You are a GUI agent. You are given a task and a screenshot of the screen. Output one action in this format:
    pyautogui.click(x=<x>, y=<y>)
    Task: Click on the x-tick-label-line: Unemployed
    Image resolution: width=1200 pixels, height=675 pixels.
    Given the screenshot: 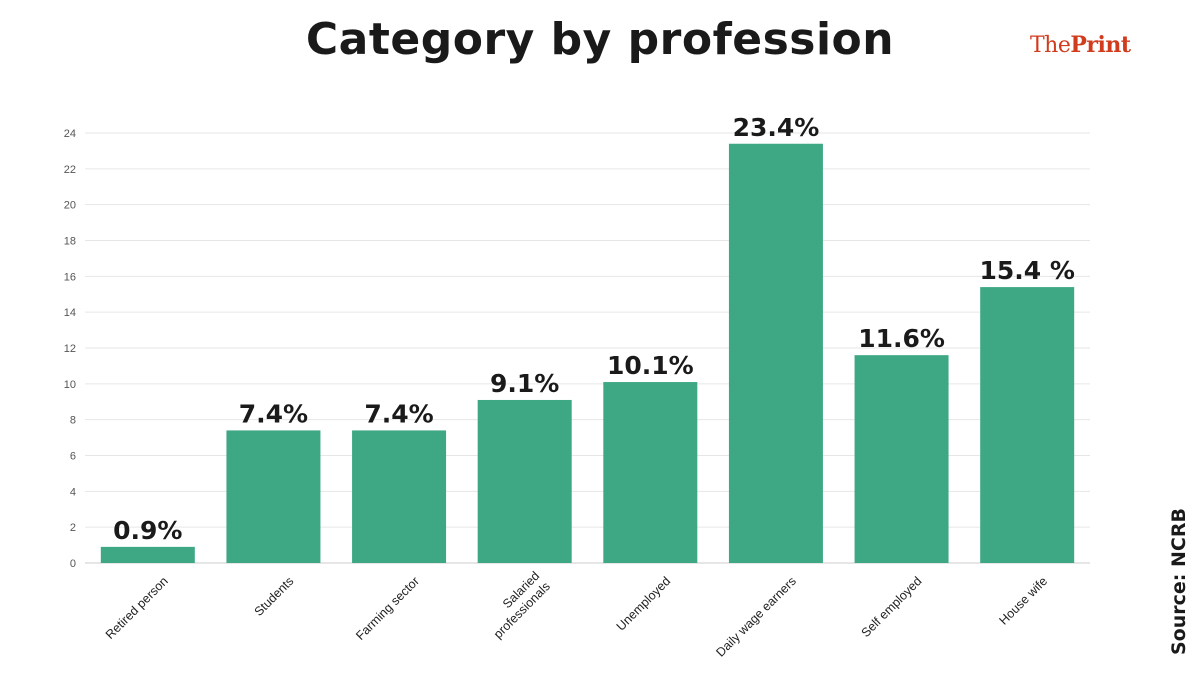 What is the action you would take?
    pyautogui.click(x=644, y=604)
    